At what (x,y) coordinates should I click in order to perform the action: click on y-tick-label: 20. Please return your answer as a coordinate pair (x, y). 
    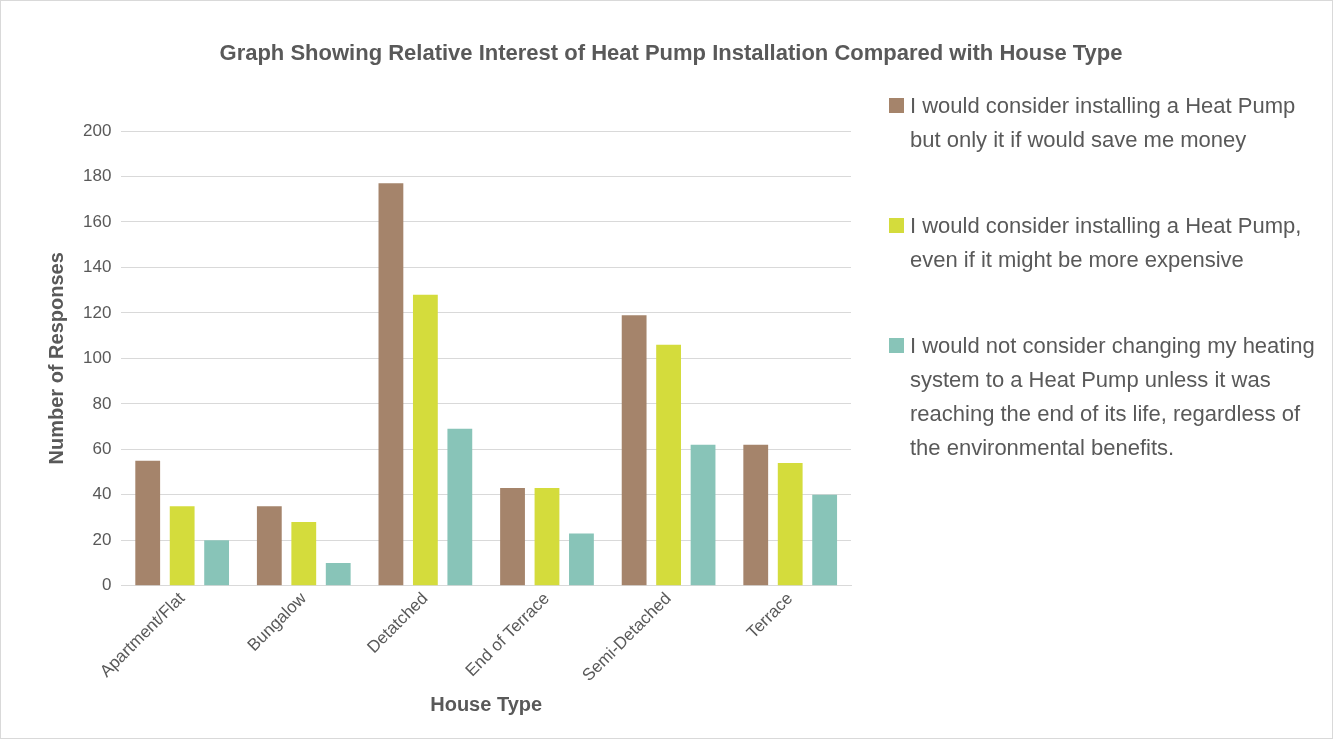
    Looking at the image, I should click on (102, 539).